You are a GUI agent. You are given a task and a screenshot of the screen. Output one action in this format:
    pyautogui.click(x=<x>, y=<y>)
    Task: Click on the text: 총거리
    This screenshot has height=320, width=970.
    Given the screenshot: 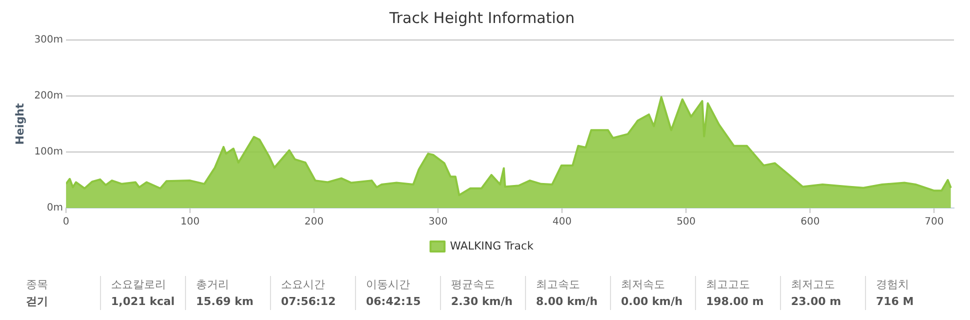 What is the action you would take?
    pyautogui.click(x=213, y=285)
    